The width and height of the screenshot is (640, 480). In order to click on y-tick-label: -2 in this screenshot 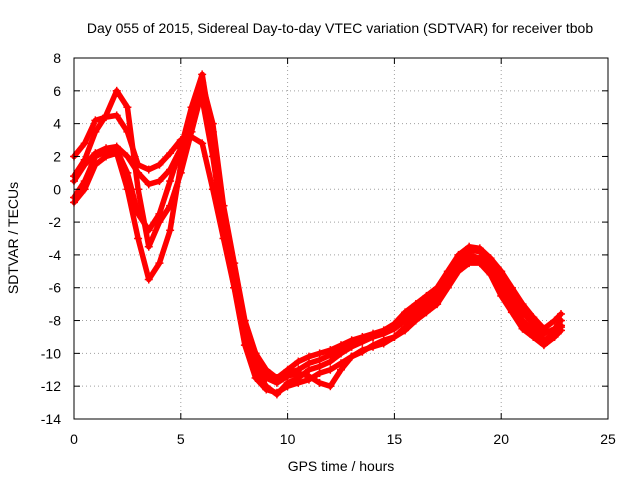, I will do `click(55, 222)`.